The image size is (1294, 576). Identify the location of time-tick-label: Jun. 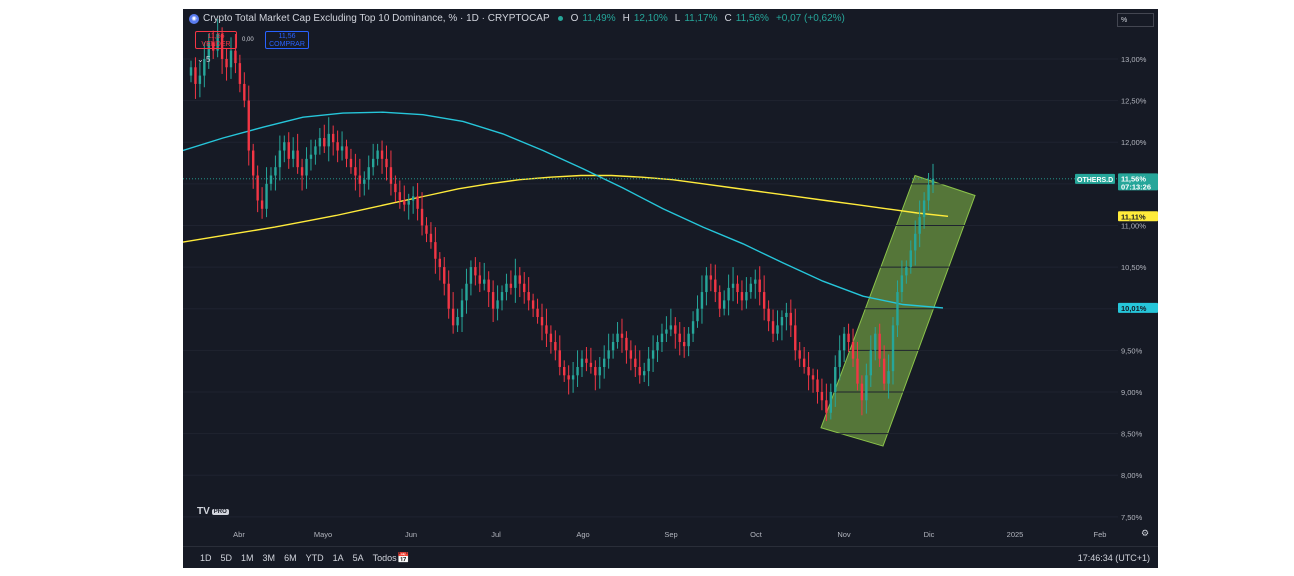
(411, 534).